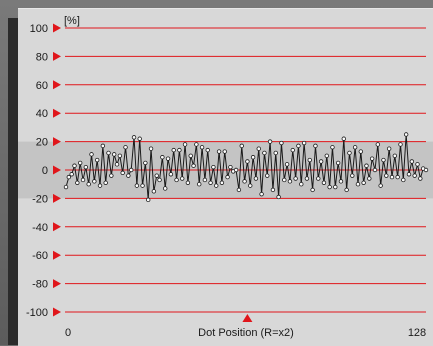 The image size is (433, 346). Describe the element at coordinates (42, 57) in the screenshot. I see `y-tick-label: 80` at that location.